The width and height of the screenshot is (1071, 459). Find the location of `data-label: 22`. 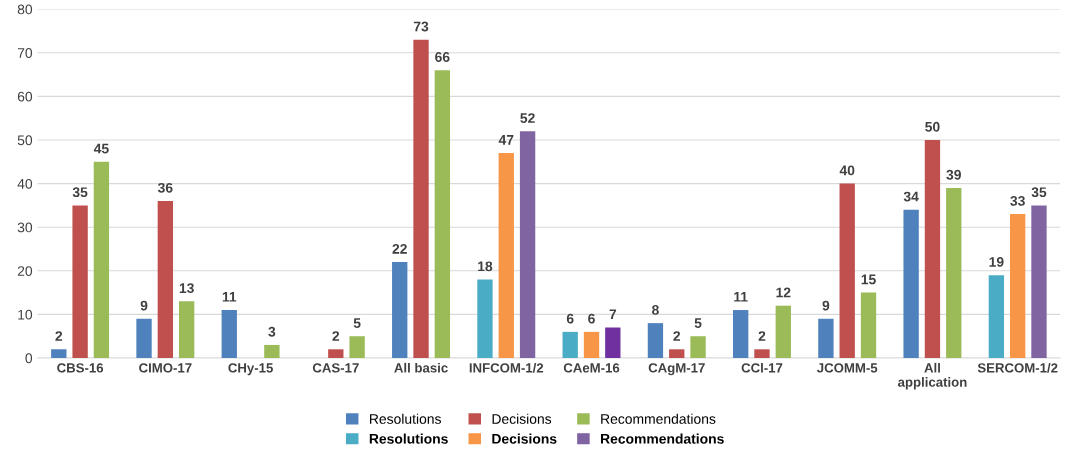

data-label: 22 is located at coordinates (399, 248).